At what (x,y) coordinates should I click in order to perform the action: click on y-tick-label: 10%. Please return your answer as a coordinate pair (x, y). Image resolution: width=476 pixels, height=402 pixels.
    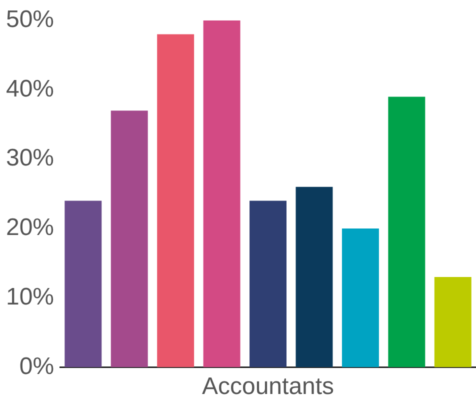
    Looking at the image, I should click on (30, 296).